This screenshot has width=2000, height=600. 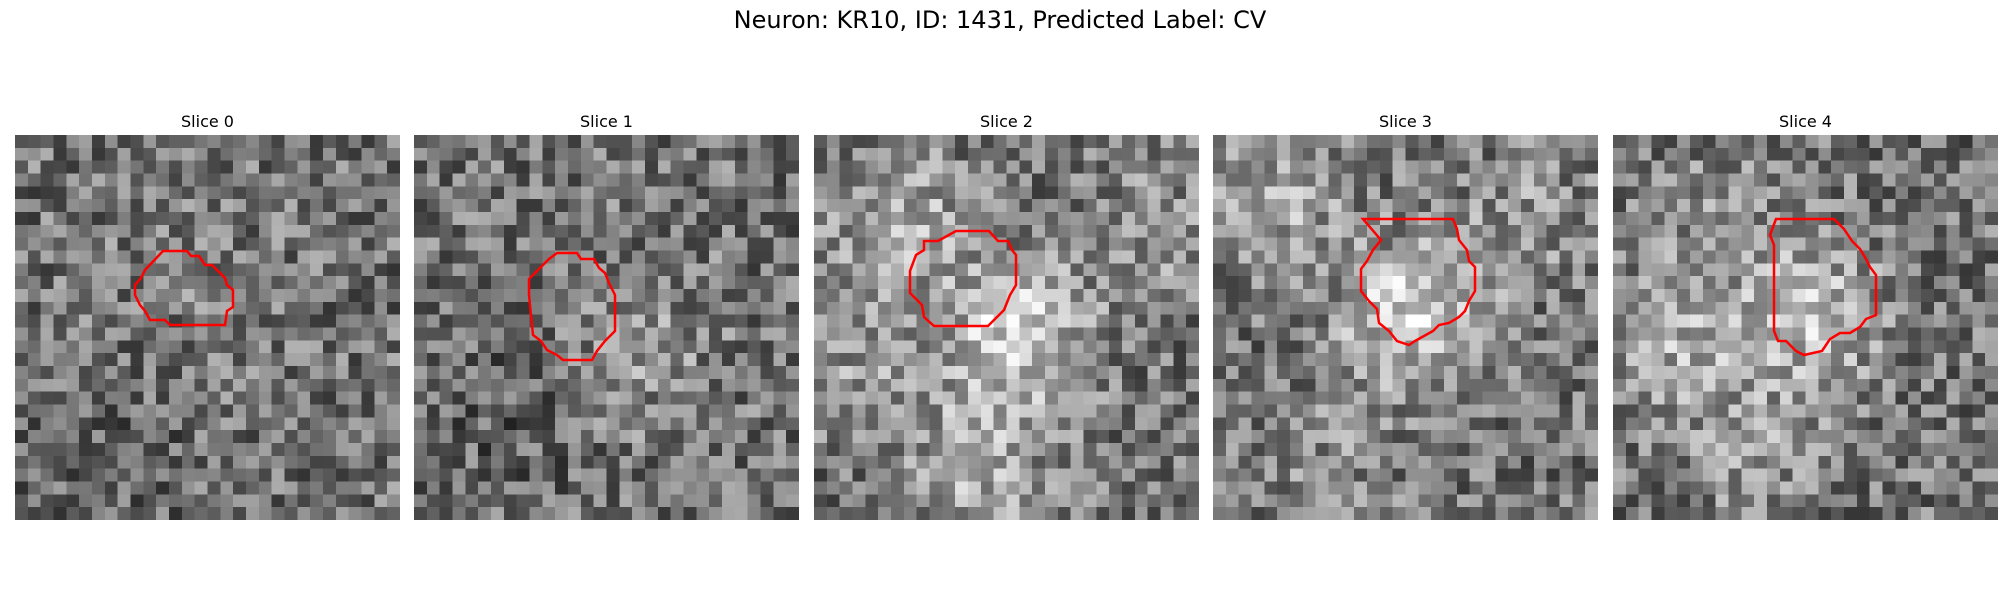 I want to click on slice-panel-1: Slice 1, so click(x=606, y=315).